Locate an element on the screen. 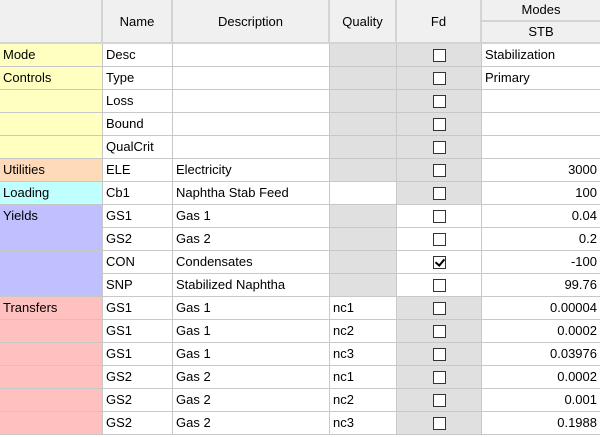  mode-stb-value-cell: 0.1988 is located at coordinates (541, 423).